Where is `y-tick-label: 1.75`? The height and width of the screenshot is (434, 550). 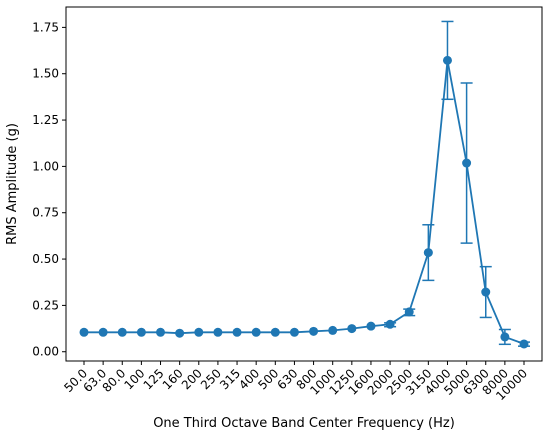
y-tick-label: 1.75 is located at coordinates (45, 27).